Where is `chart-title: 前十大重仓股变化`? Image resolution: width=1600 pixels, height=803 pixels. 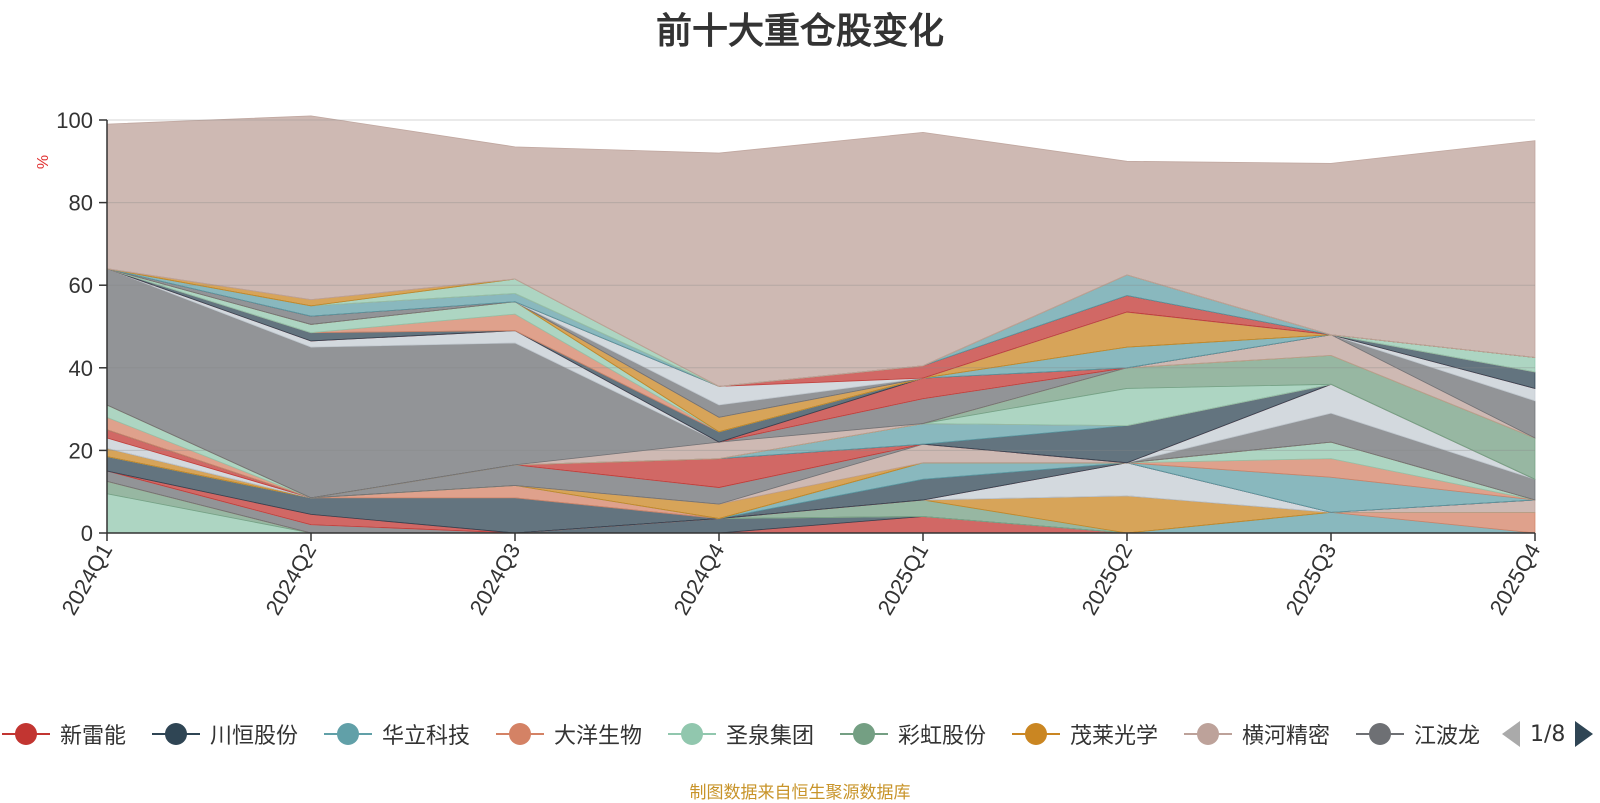 chart-title: 前十大重仓股变化 is located at coordinates (799, 31).